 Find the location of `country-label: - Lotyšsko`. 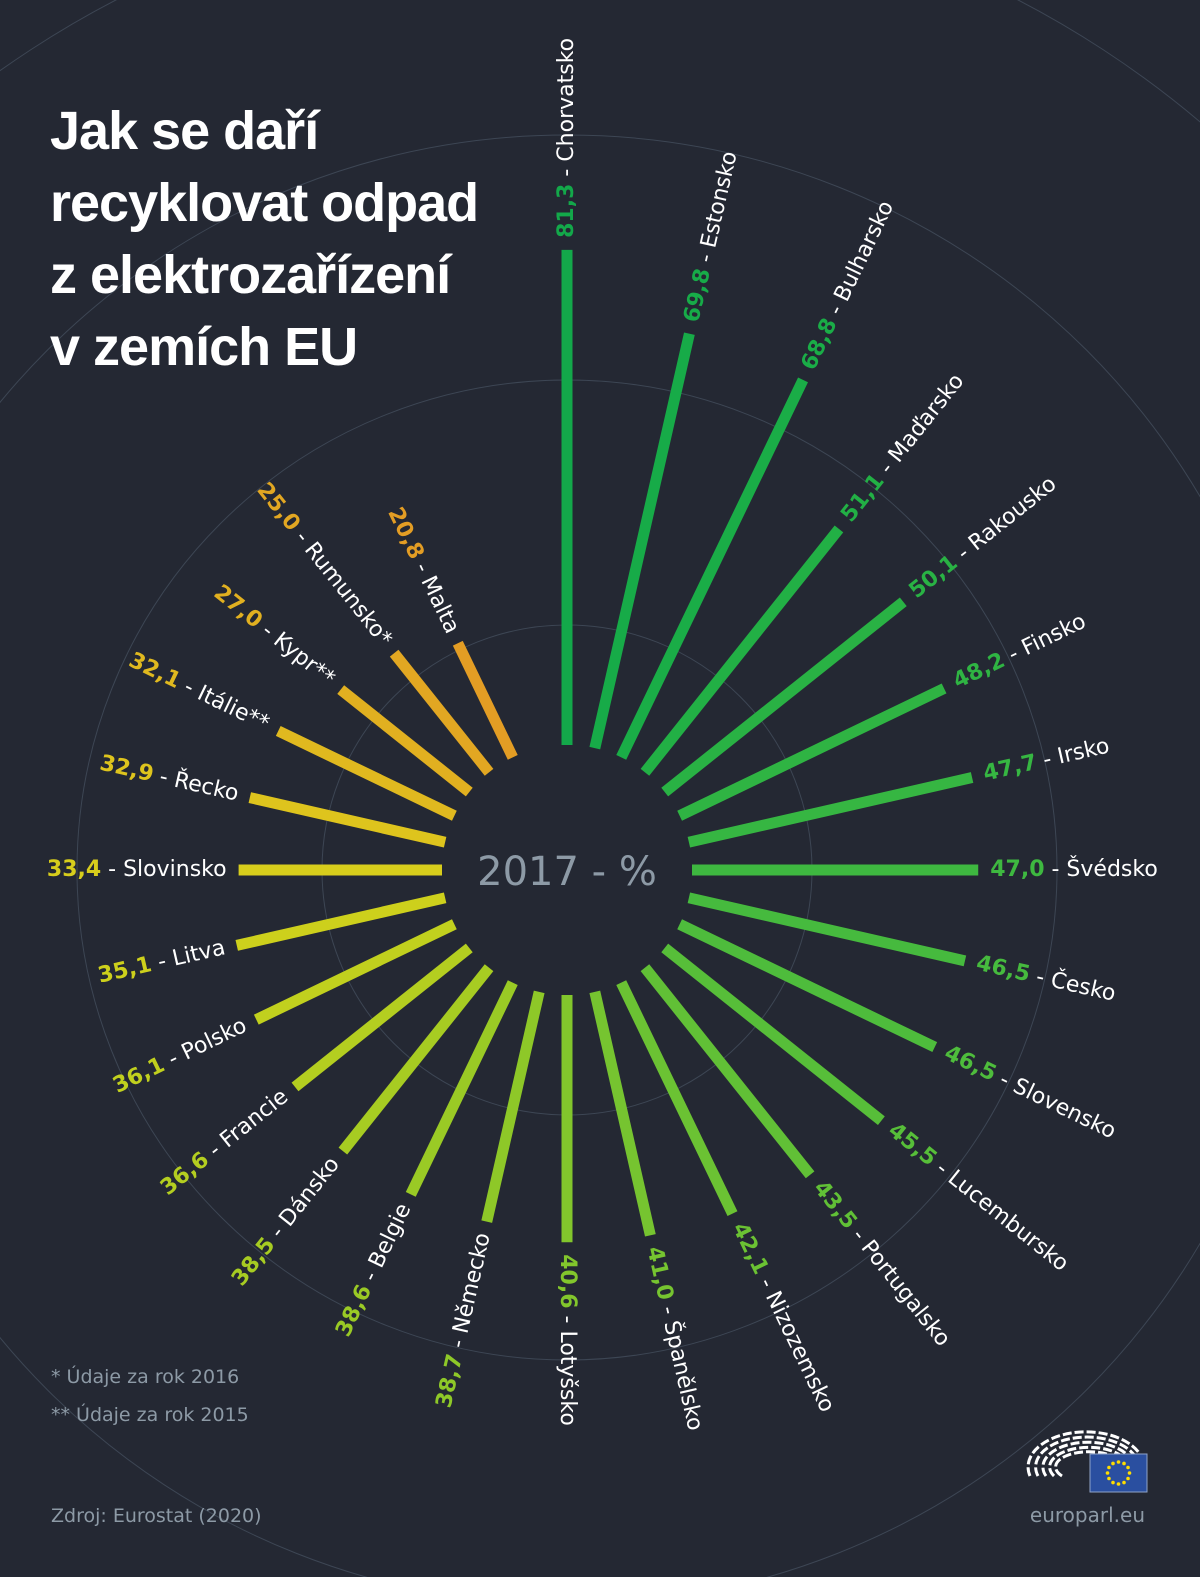

country-label: - Lotyšsko is located at coordinates (567, 1367).